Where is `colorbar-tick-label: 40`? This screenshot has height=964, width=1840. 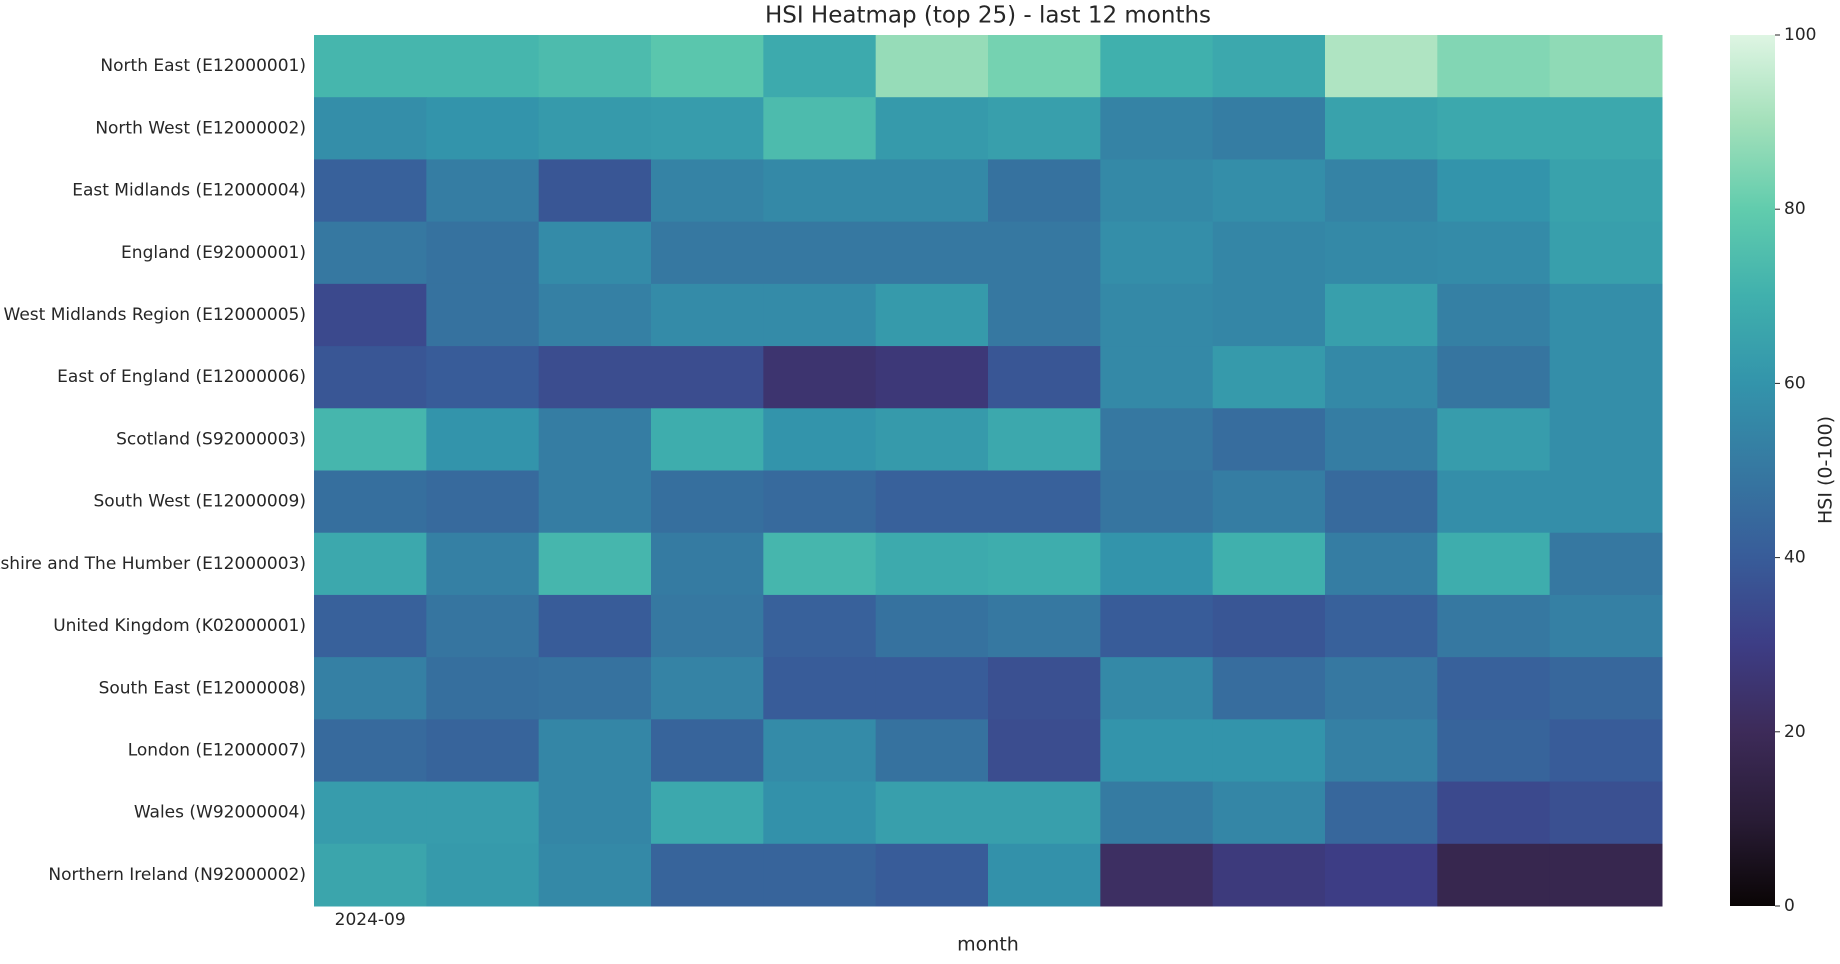 colorbar-tick-label: 40 is located at coordinates (1795, 558).